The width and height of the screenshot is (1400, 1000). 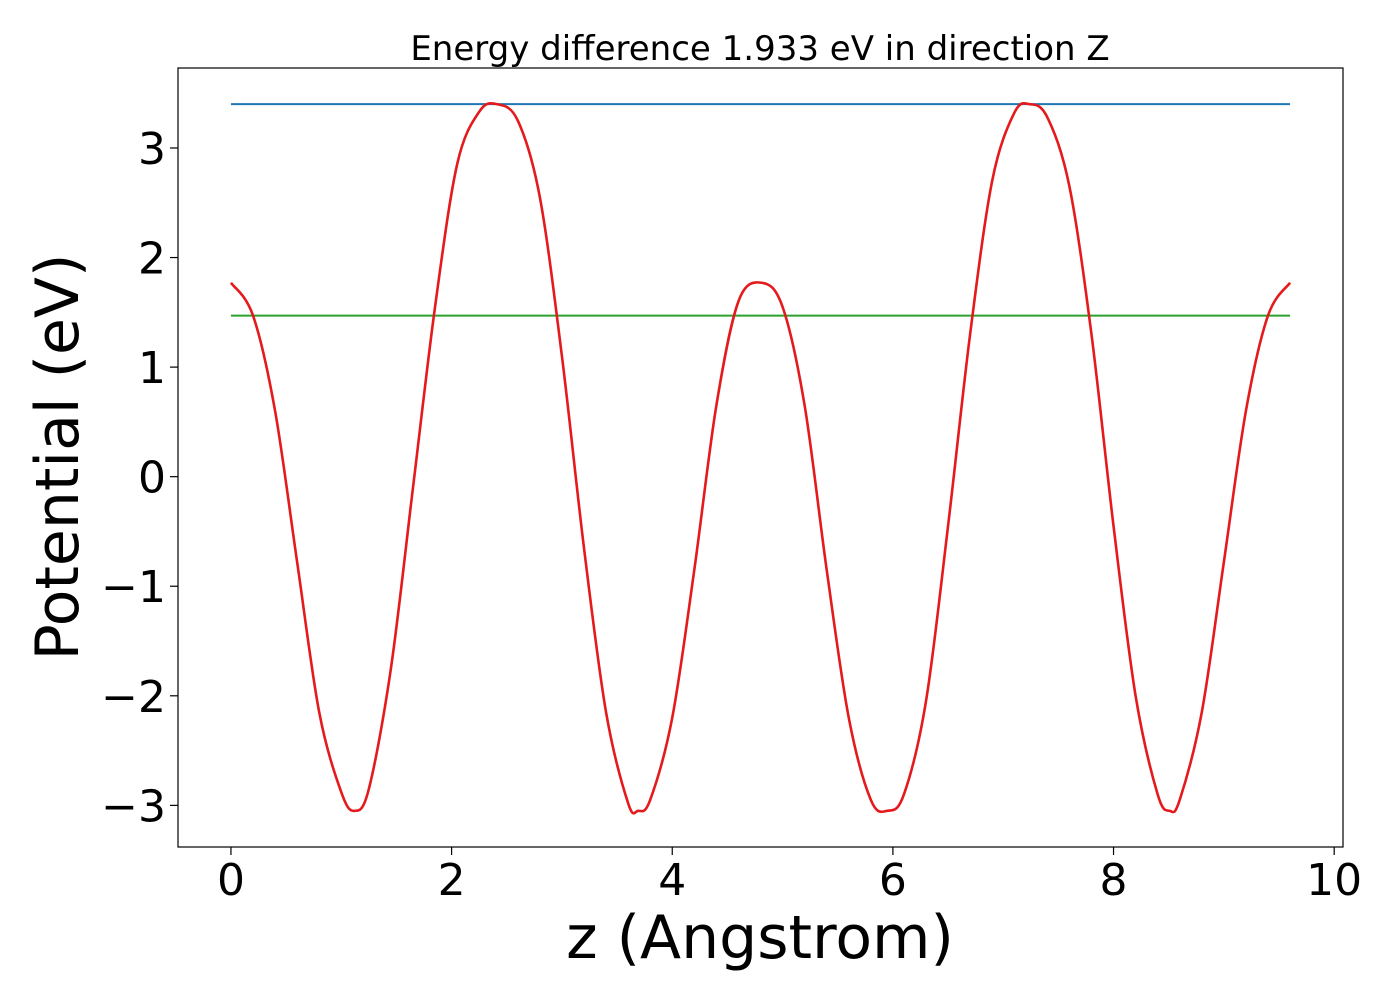 What do you see at coordinates (152, 259) in the screenshot?
I see `y-tick-label: 2` at bounding box center [152, 259].